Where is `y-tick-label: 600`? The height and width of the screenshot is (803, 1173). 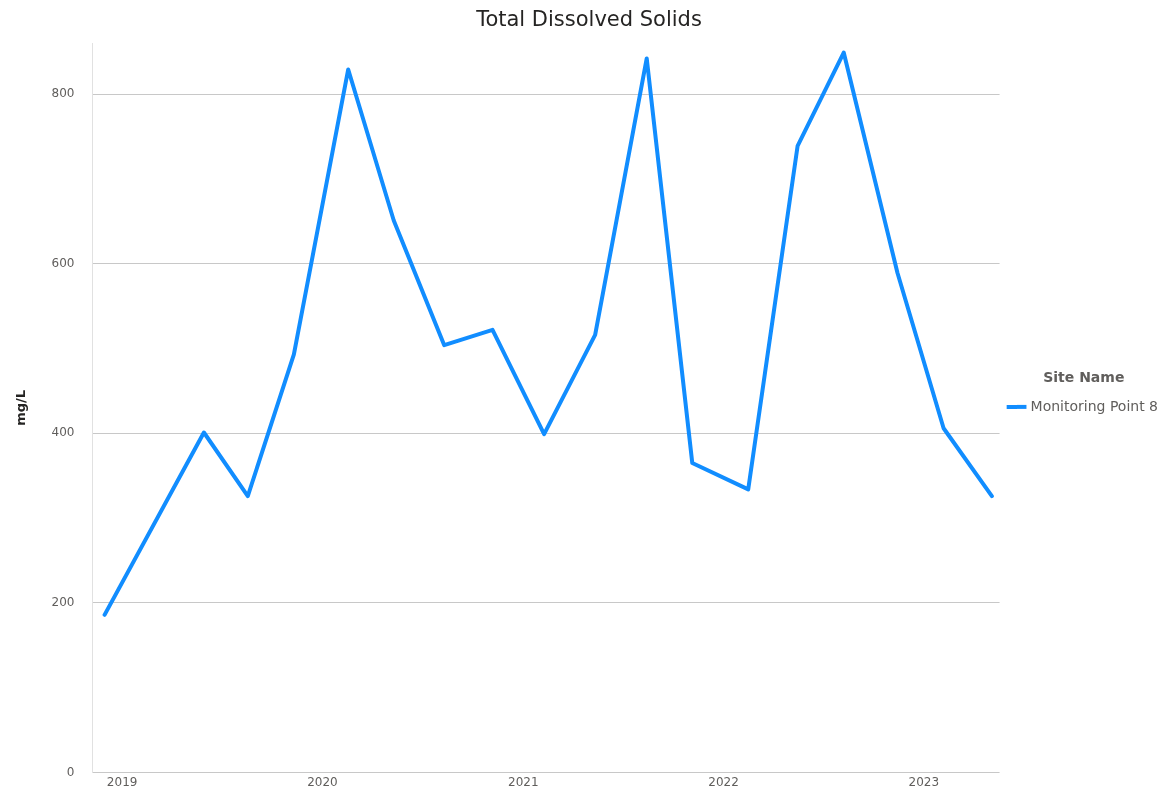 y-tick-label: 600 is located at coordinates (63, 262).